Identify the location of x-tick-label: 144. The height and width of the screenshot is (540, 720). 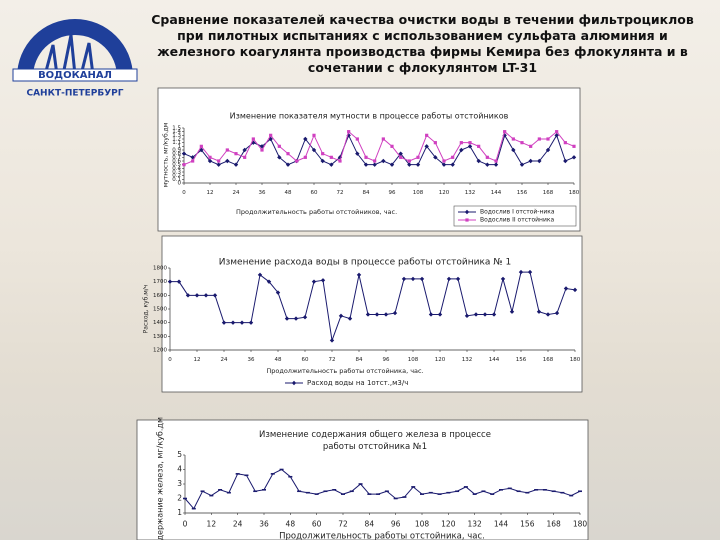
(501, 524).